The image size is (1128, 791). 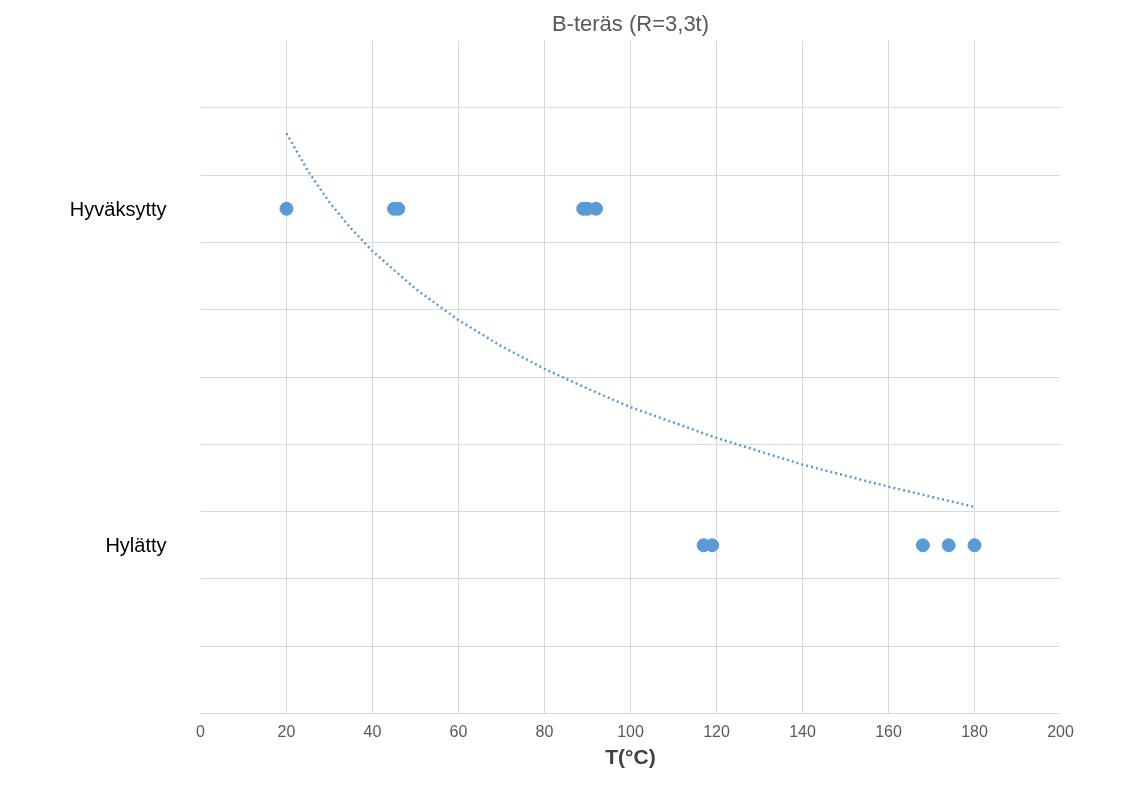 What do you see at coordinates (286, 731) in the screenshot?
I see `x-tick-label: 20` at bounding box center [286, 731].